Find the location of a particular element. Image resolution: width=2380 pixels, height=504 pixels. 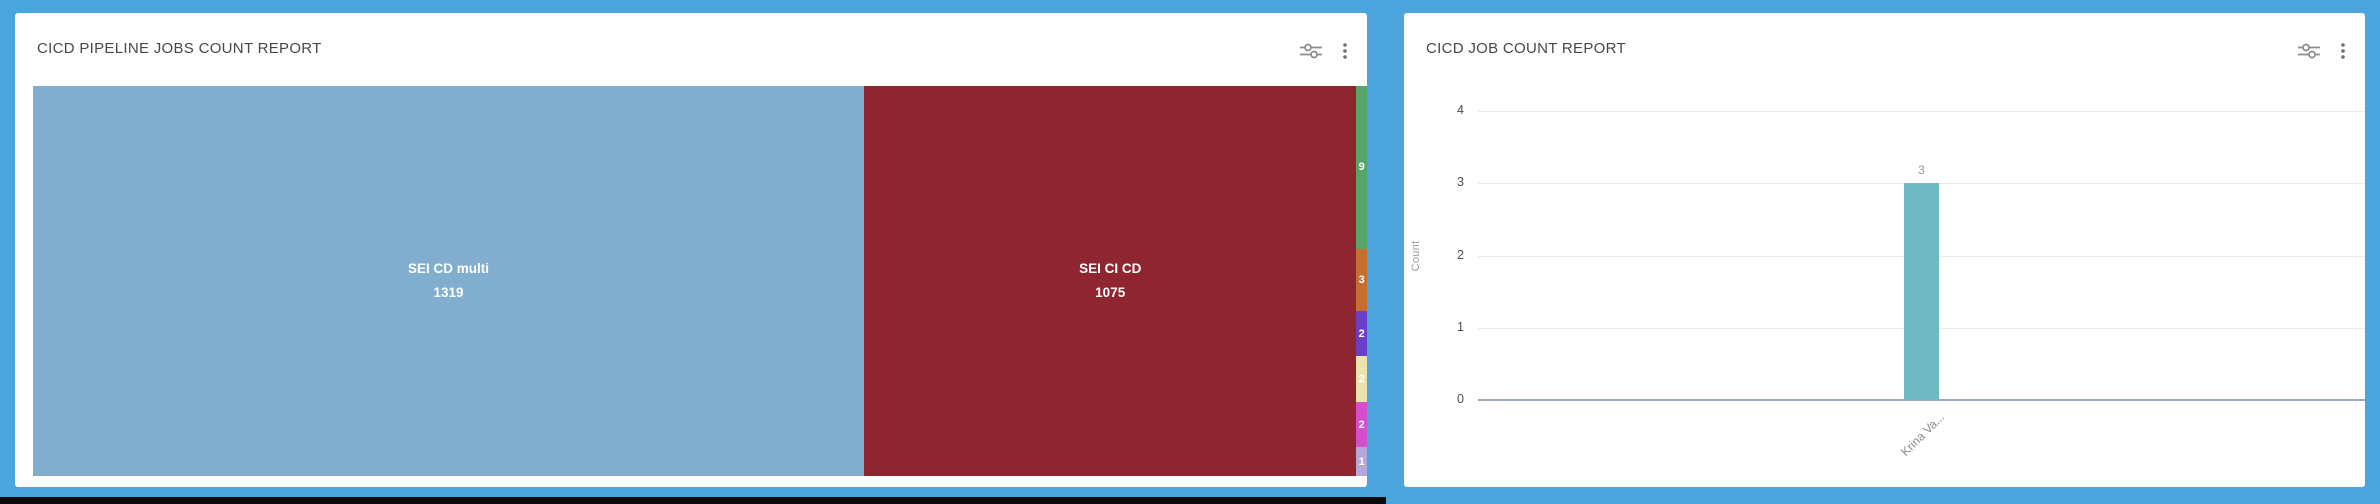

panel-title: CICD PIPELINE JOBS COUNT REPORT is located at coordinates (179, 48).